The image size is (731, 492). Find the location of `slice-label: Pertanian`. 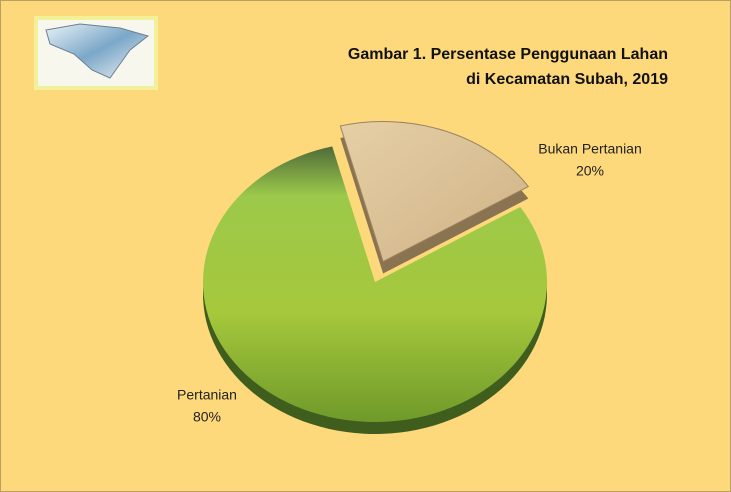

slice-label: Pertanian is located at coordinates (207, 395).